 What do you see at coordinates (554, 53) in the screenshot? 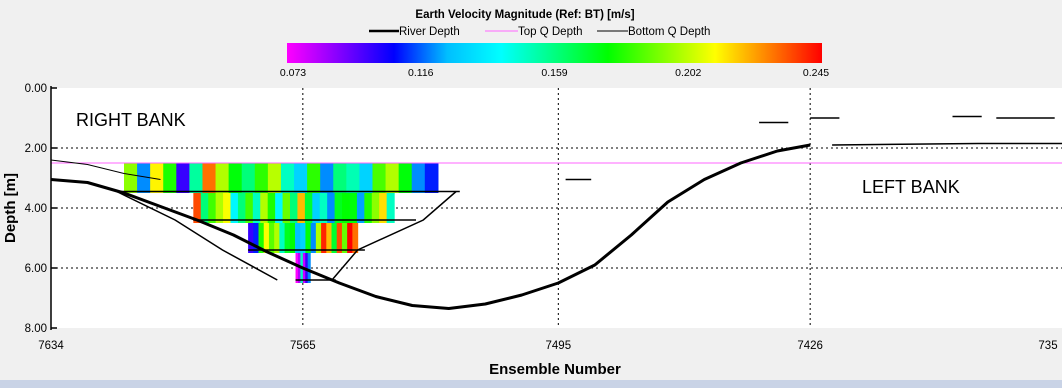
I see `colorbar` at bounding box center [554, 53].